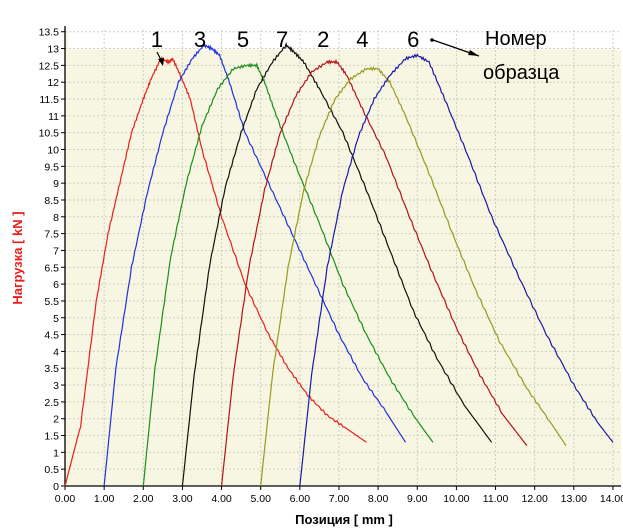  Describe the element at coordinates (521, 73) in the screenshot. I see `legend-label-2: образца` at that location.